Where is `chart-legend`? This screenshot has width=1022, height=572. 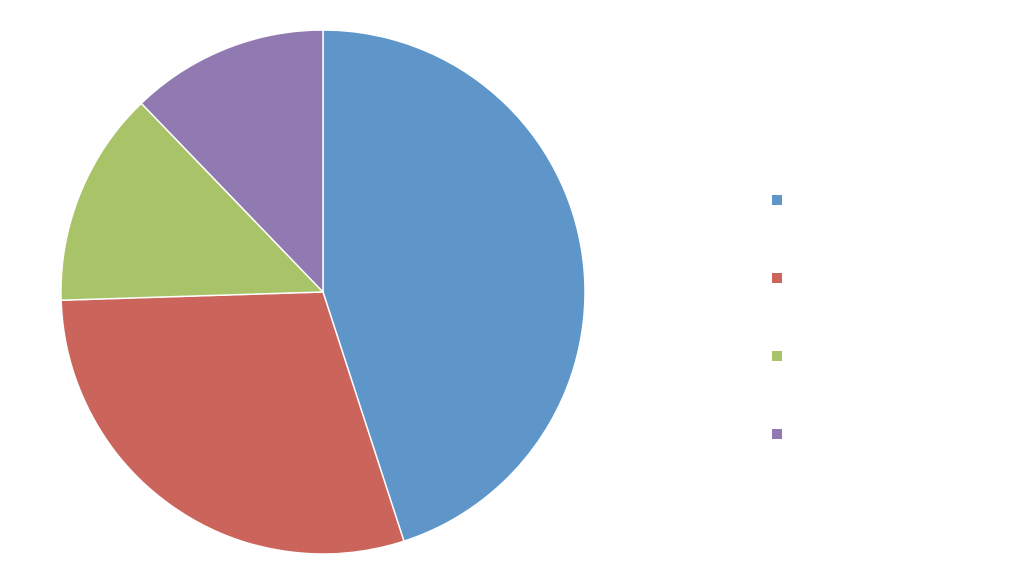 chart-legend is located at coordinates (872, 350).